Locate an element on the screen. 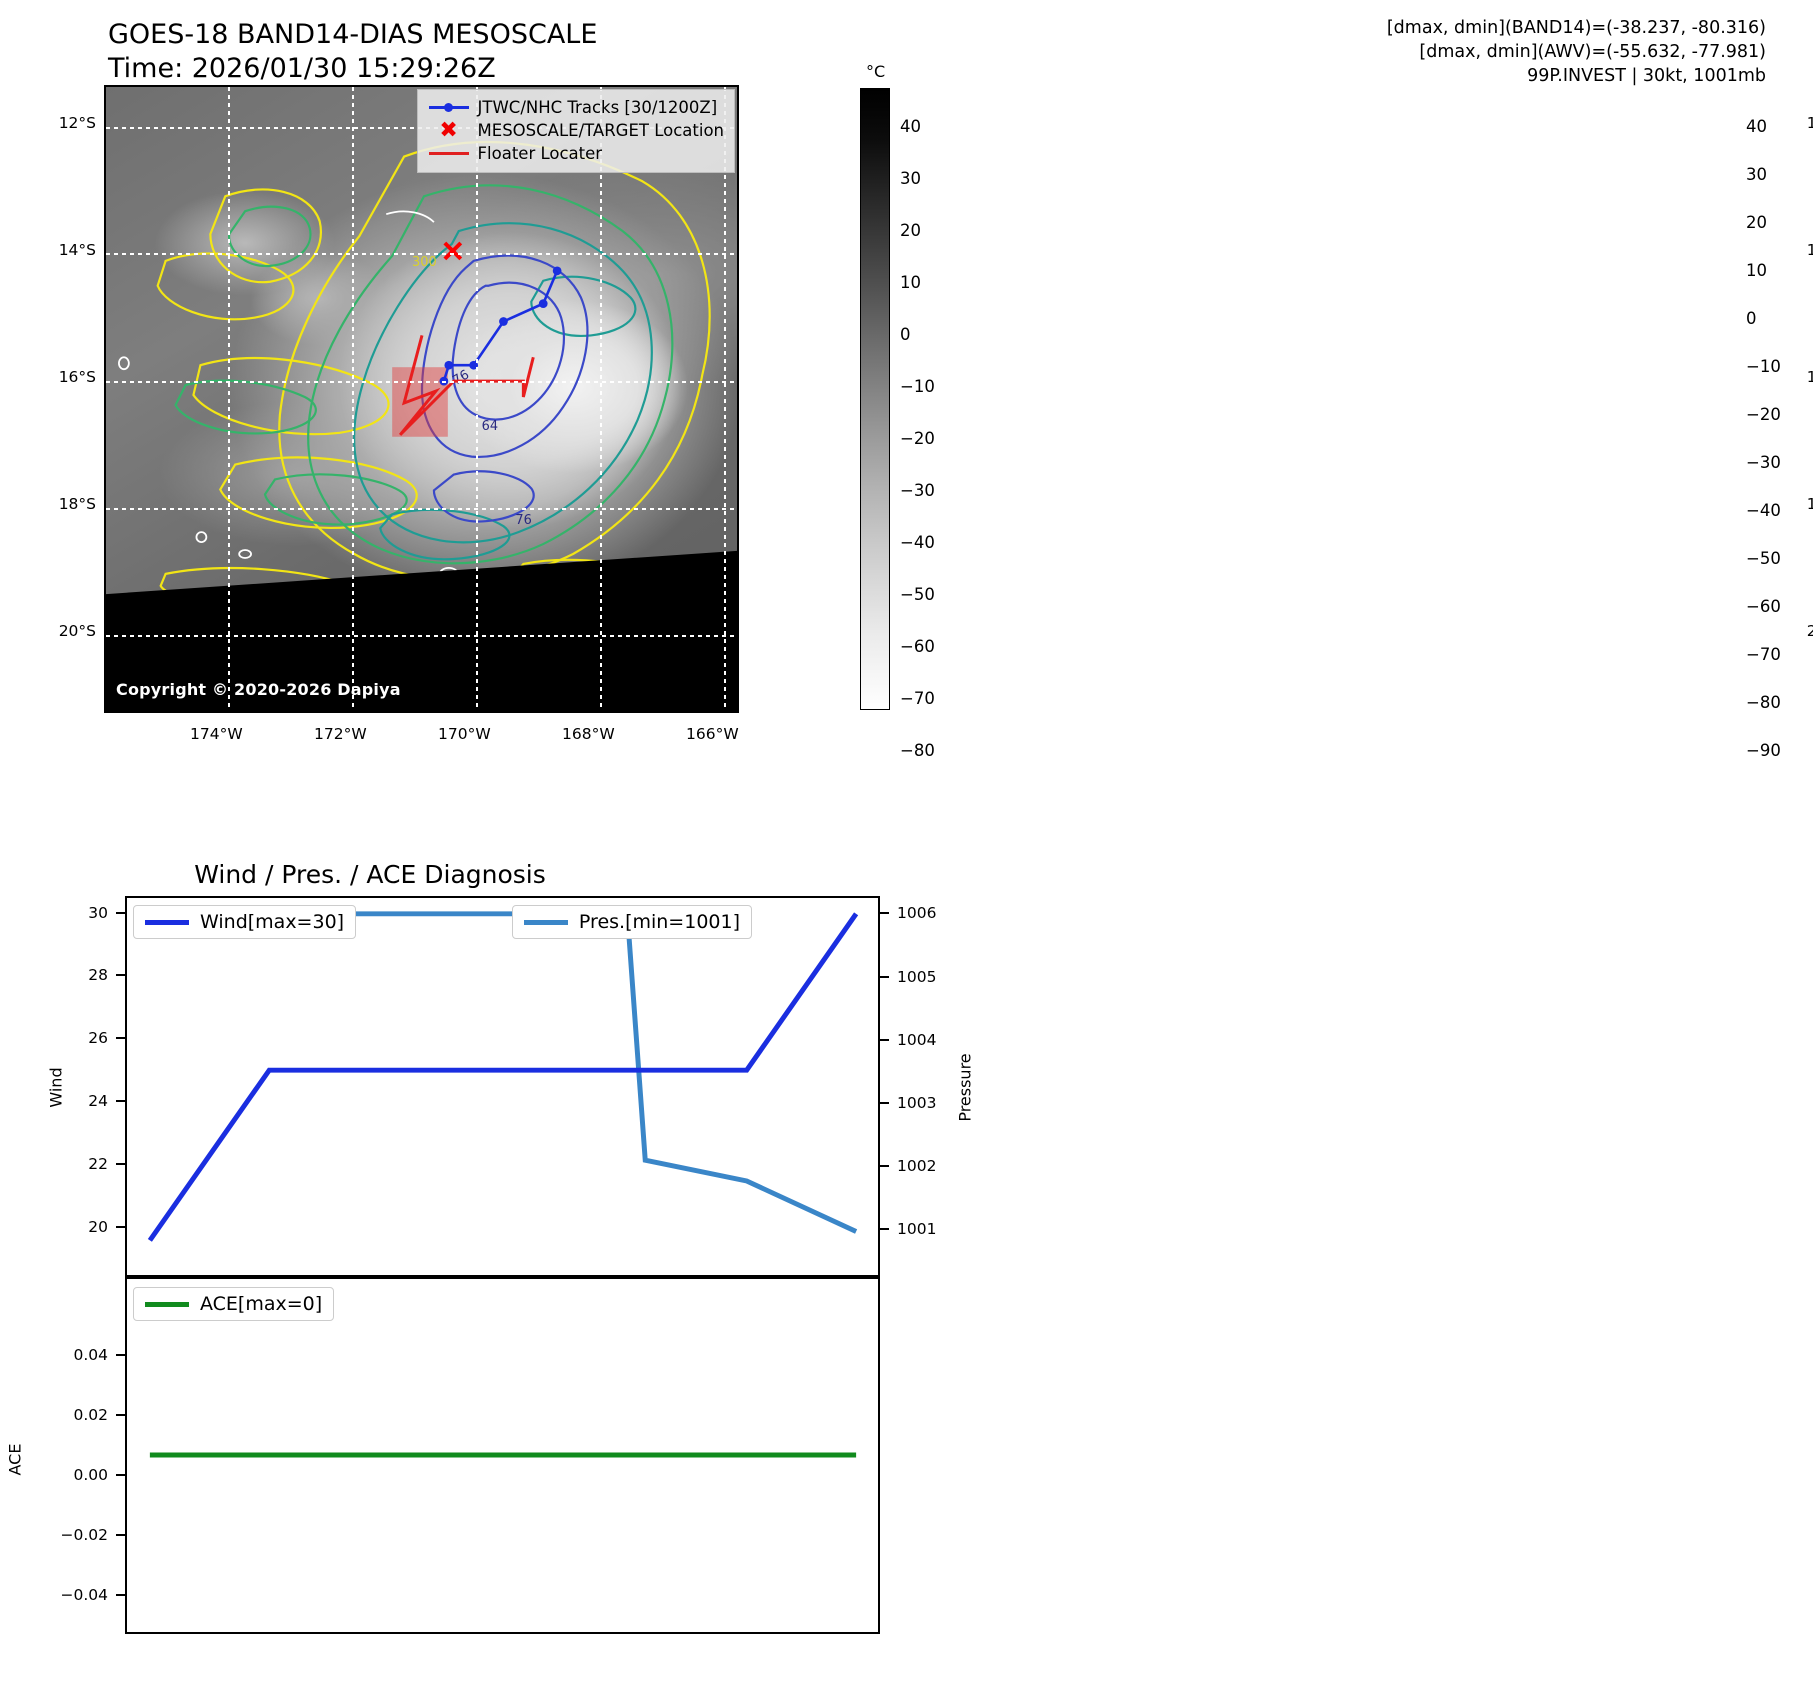 This screenshot has height=1690, width=1813. wind-pressure-chart is located at coordinates (502, 1086).